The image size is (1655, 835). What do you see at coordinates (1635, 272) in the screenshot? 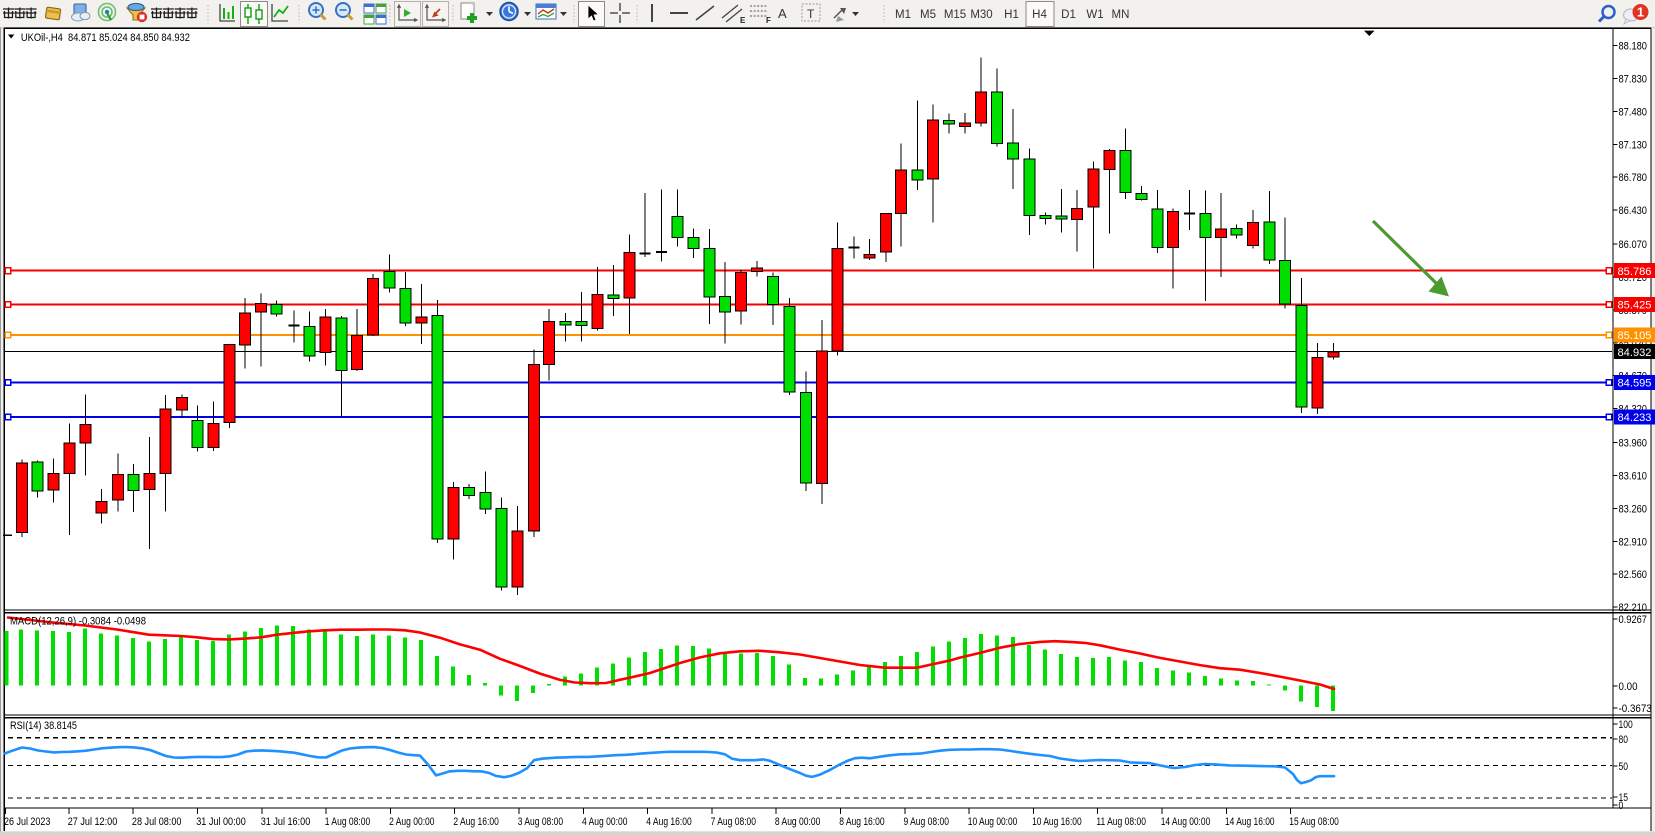
I see `svg-text: 85.786` at bounding box center [1635, 272].